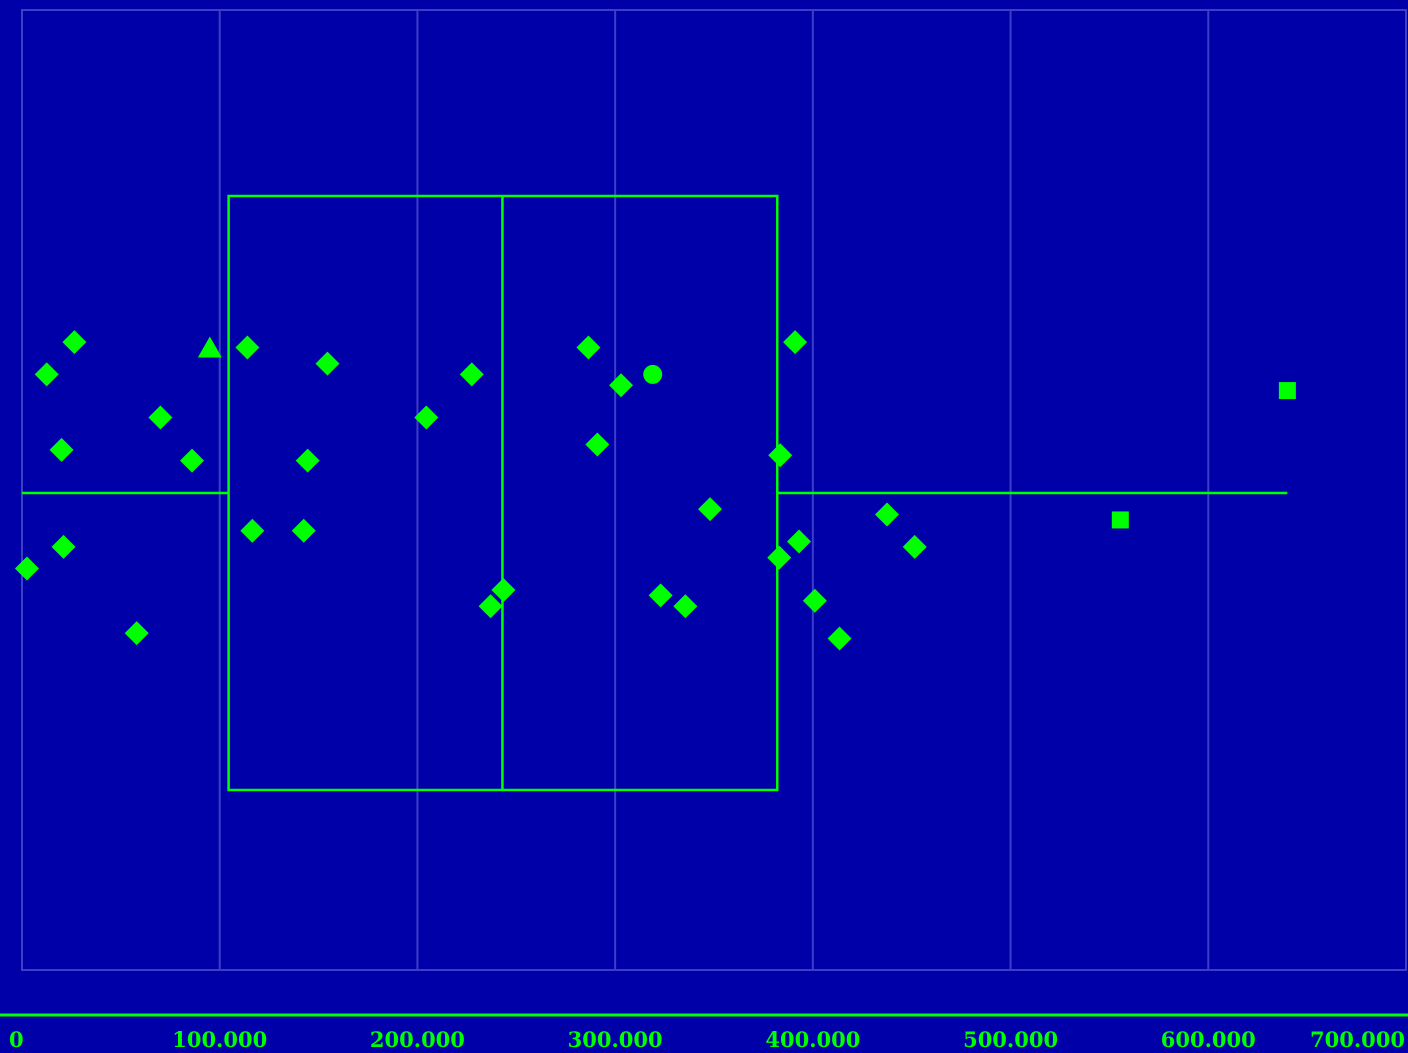  Describe the element at coordinates (209, 347) in the screenshot. I see `data-point-triangle` at that location.